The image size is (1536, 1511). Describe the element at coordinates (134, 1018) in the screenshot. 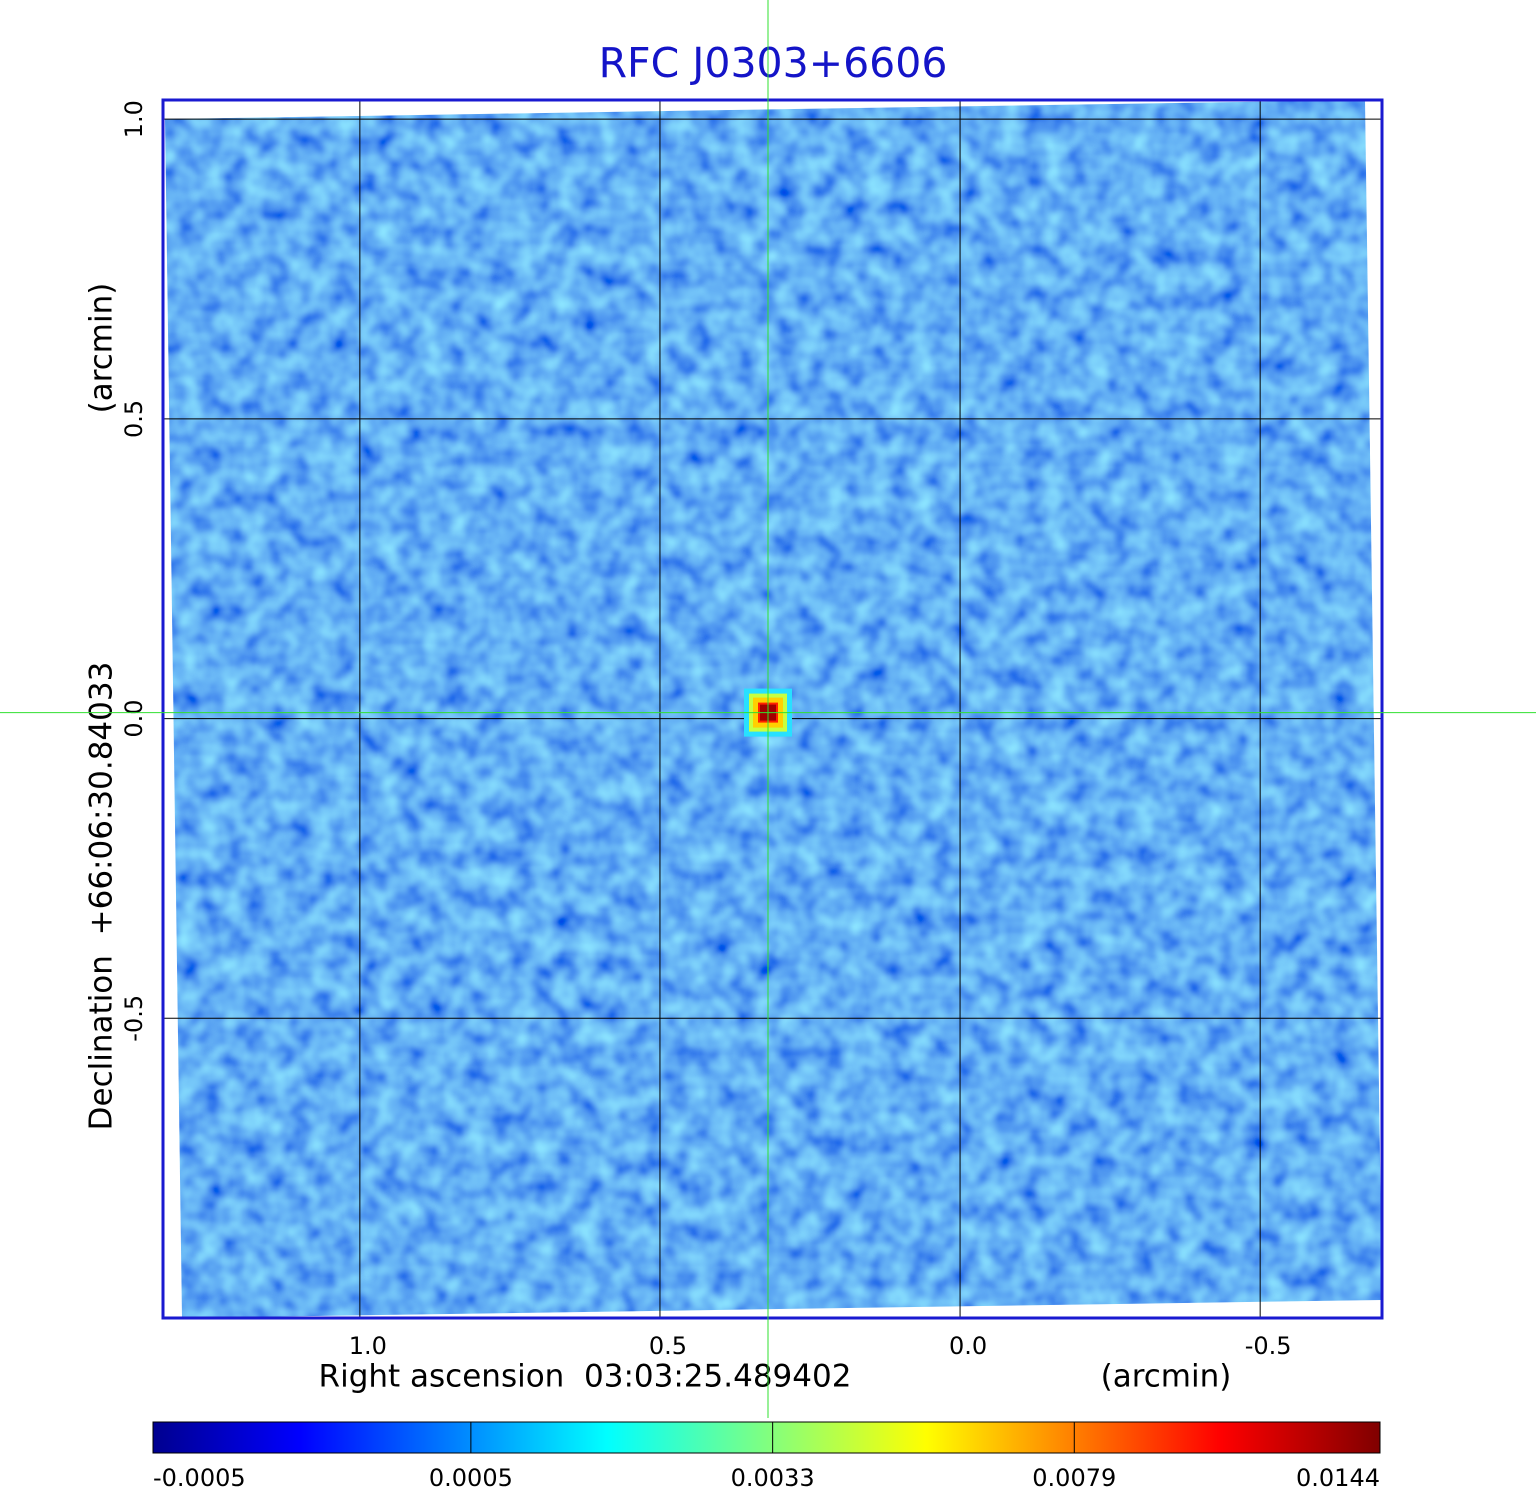

I see `y-tick-label: -0.5` at that location.